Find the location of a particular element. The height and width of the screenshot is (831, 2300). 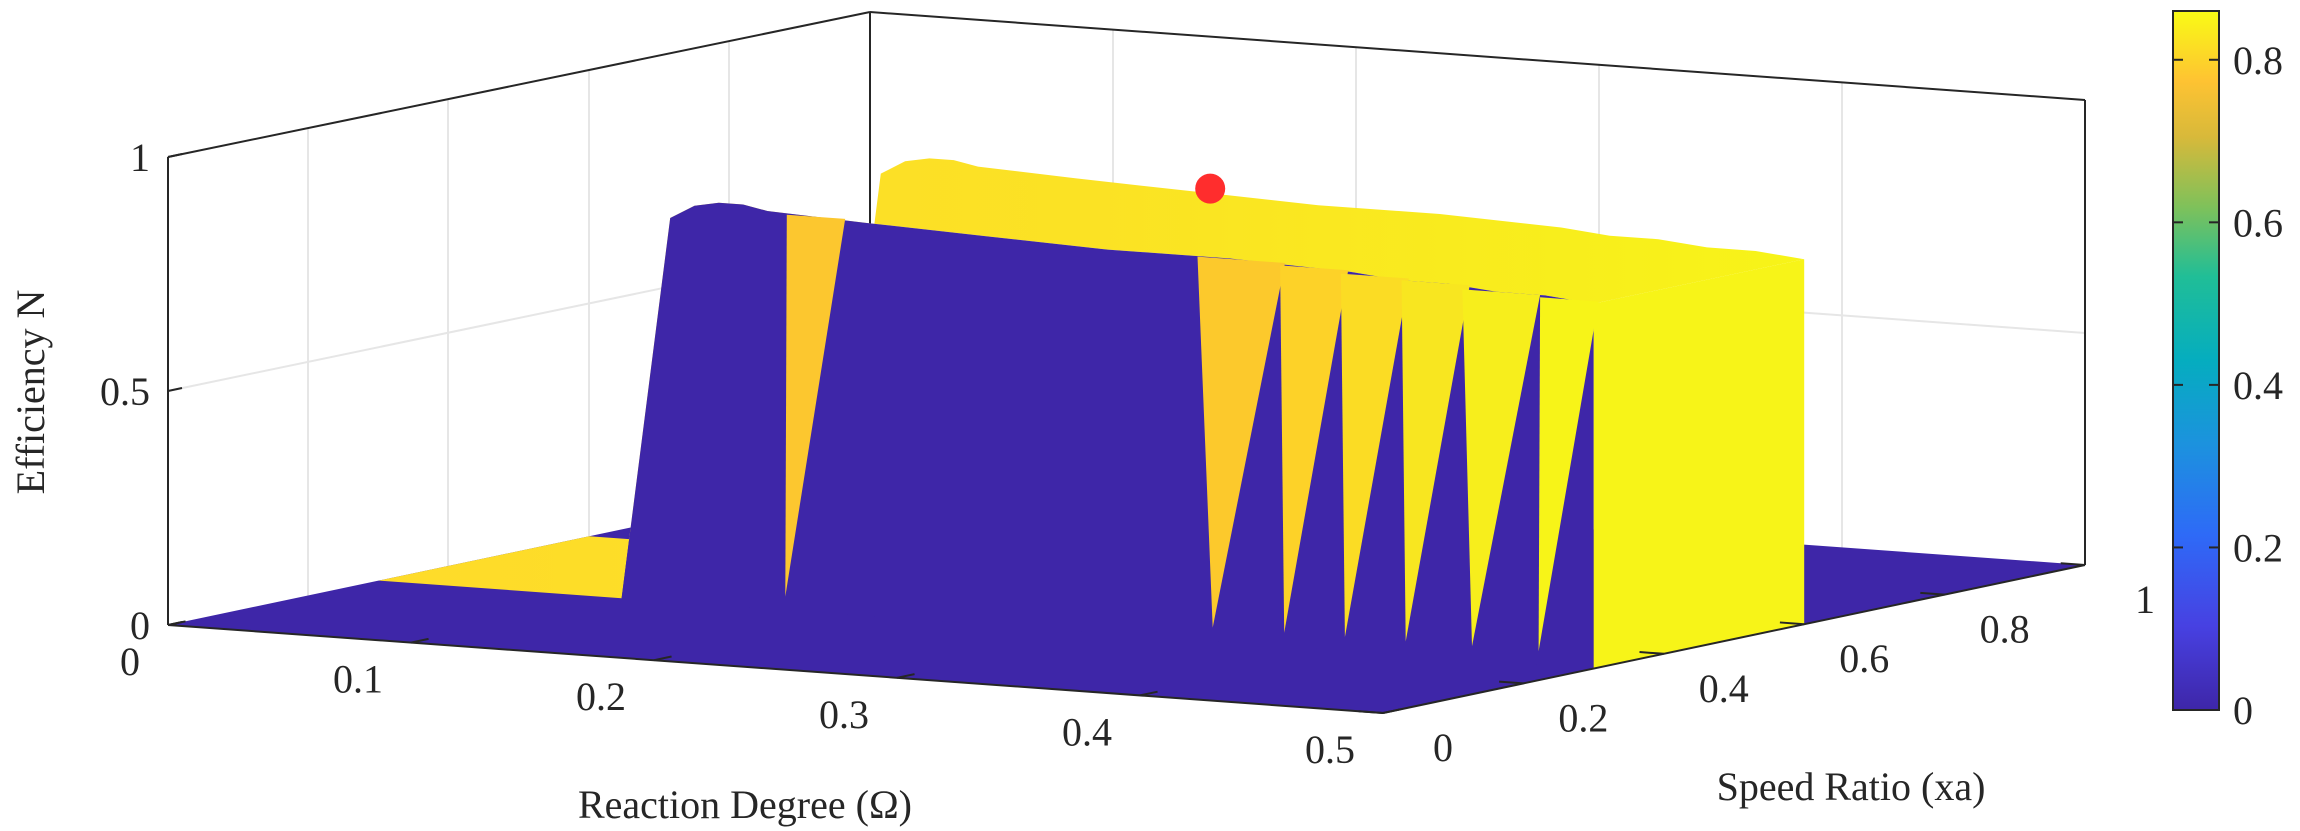

y-axis-line is located at coordinates (1734, 639).